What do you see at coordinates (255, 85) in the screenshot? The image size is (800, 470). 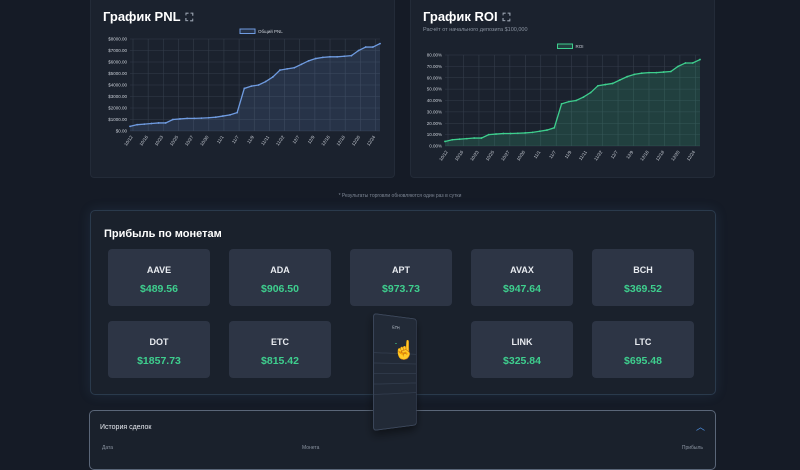 I see `series-line` at bounding box center [255, 85].